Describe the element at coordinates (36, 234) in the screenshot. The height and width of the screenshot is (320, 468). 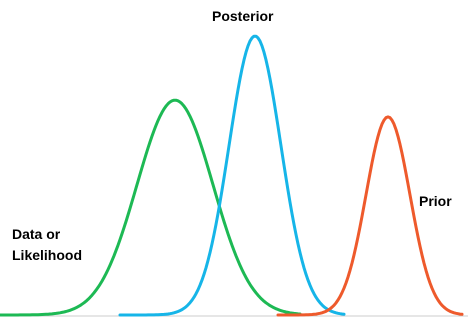
I see `likelihood-label-line1: Data or` at that location.